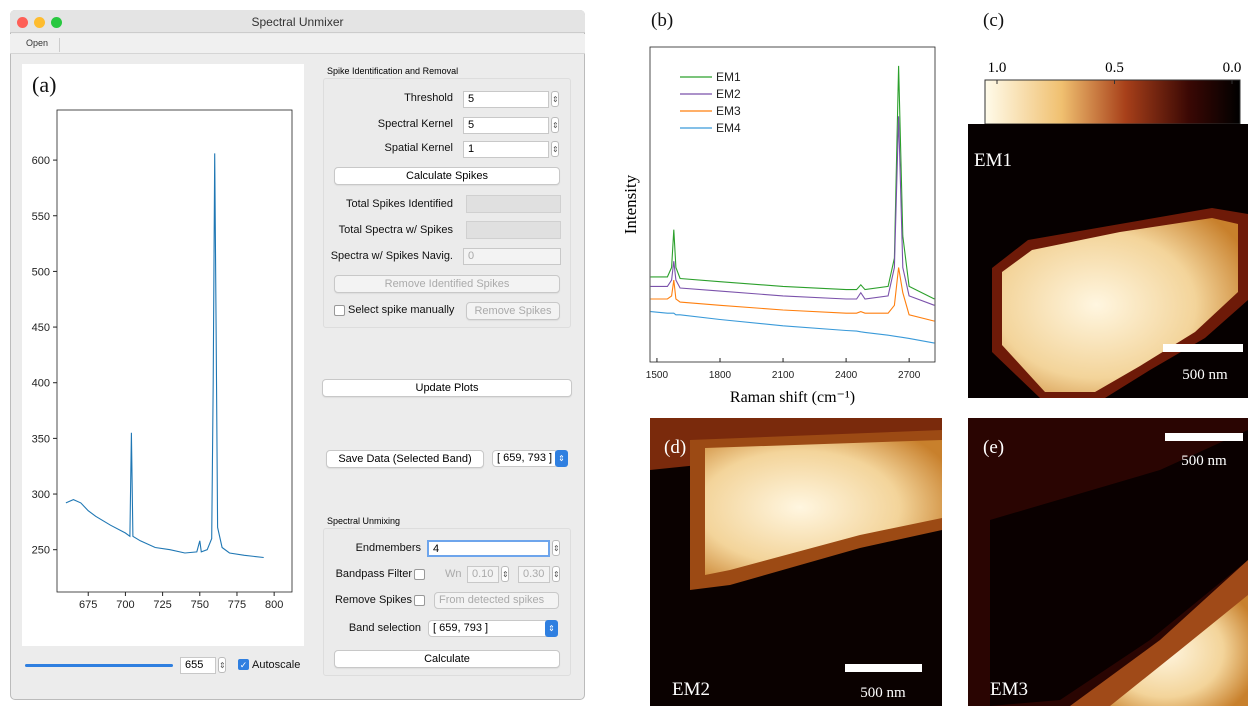 The height and width of the screenshot is (706, 1248). What do you see at coordinates (391, 256) in the screenshot?
I see `stat-label: Spectra w/ Spikes Navig.` at bounding box center [391, 256].